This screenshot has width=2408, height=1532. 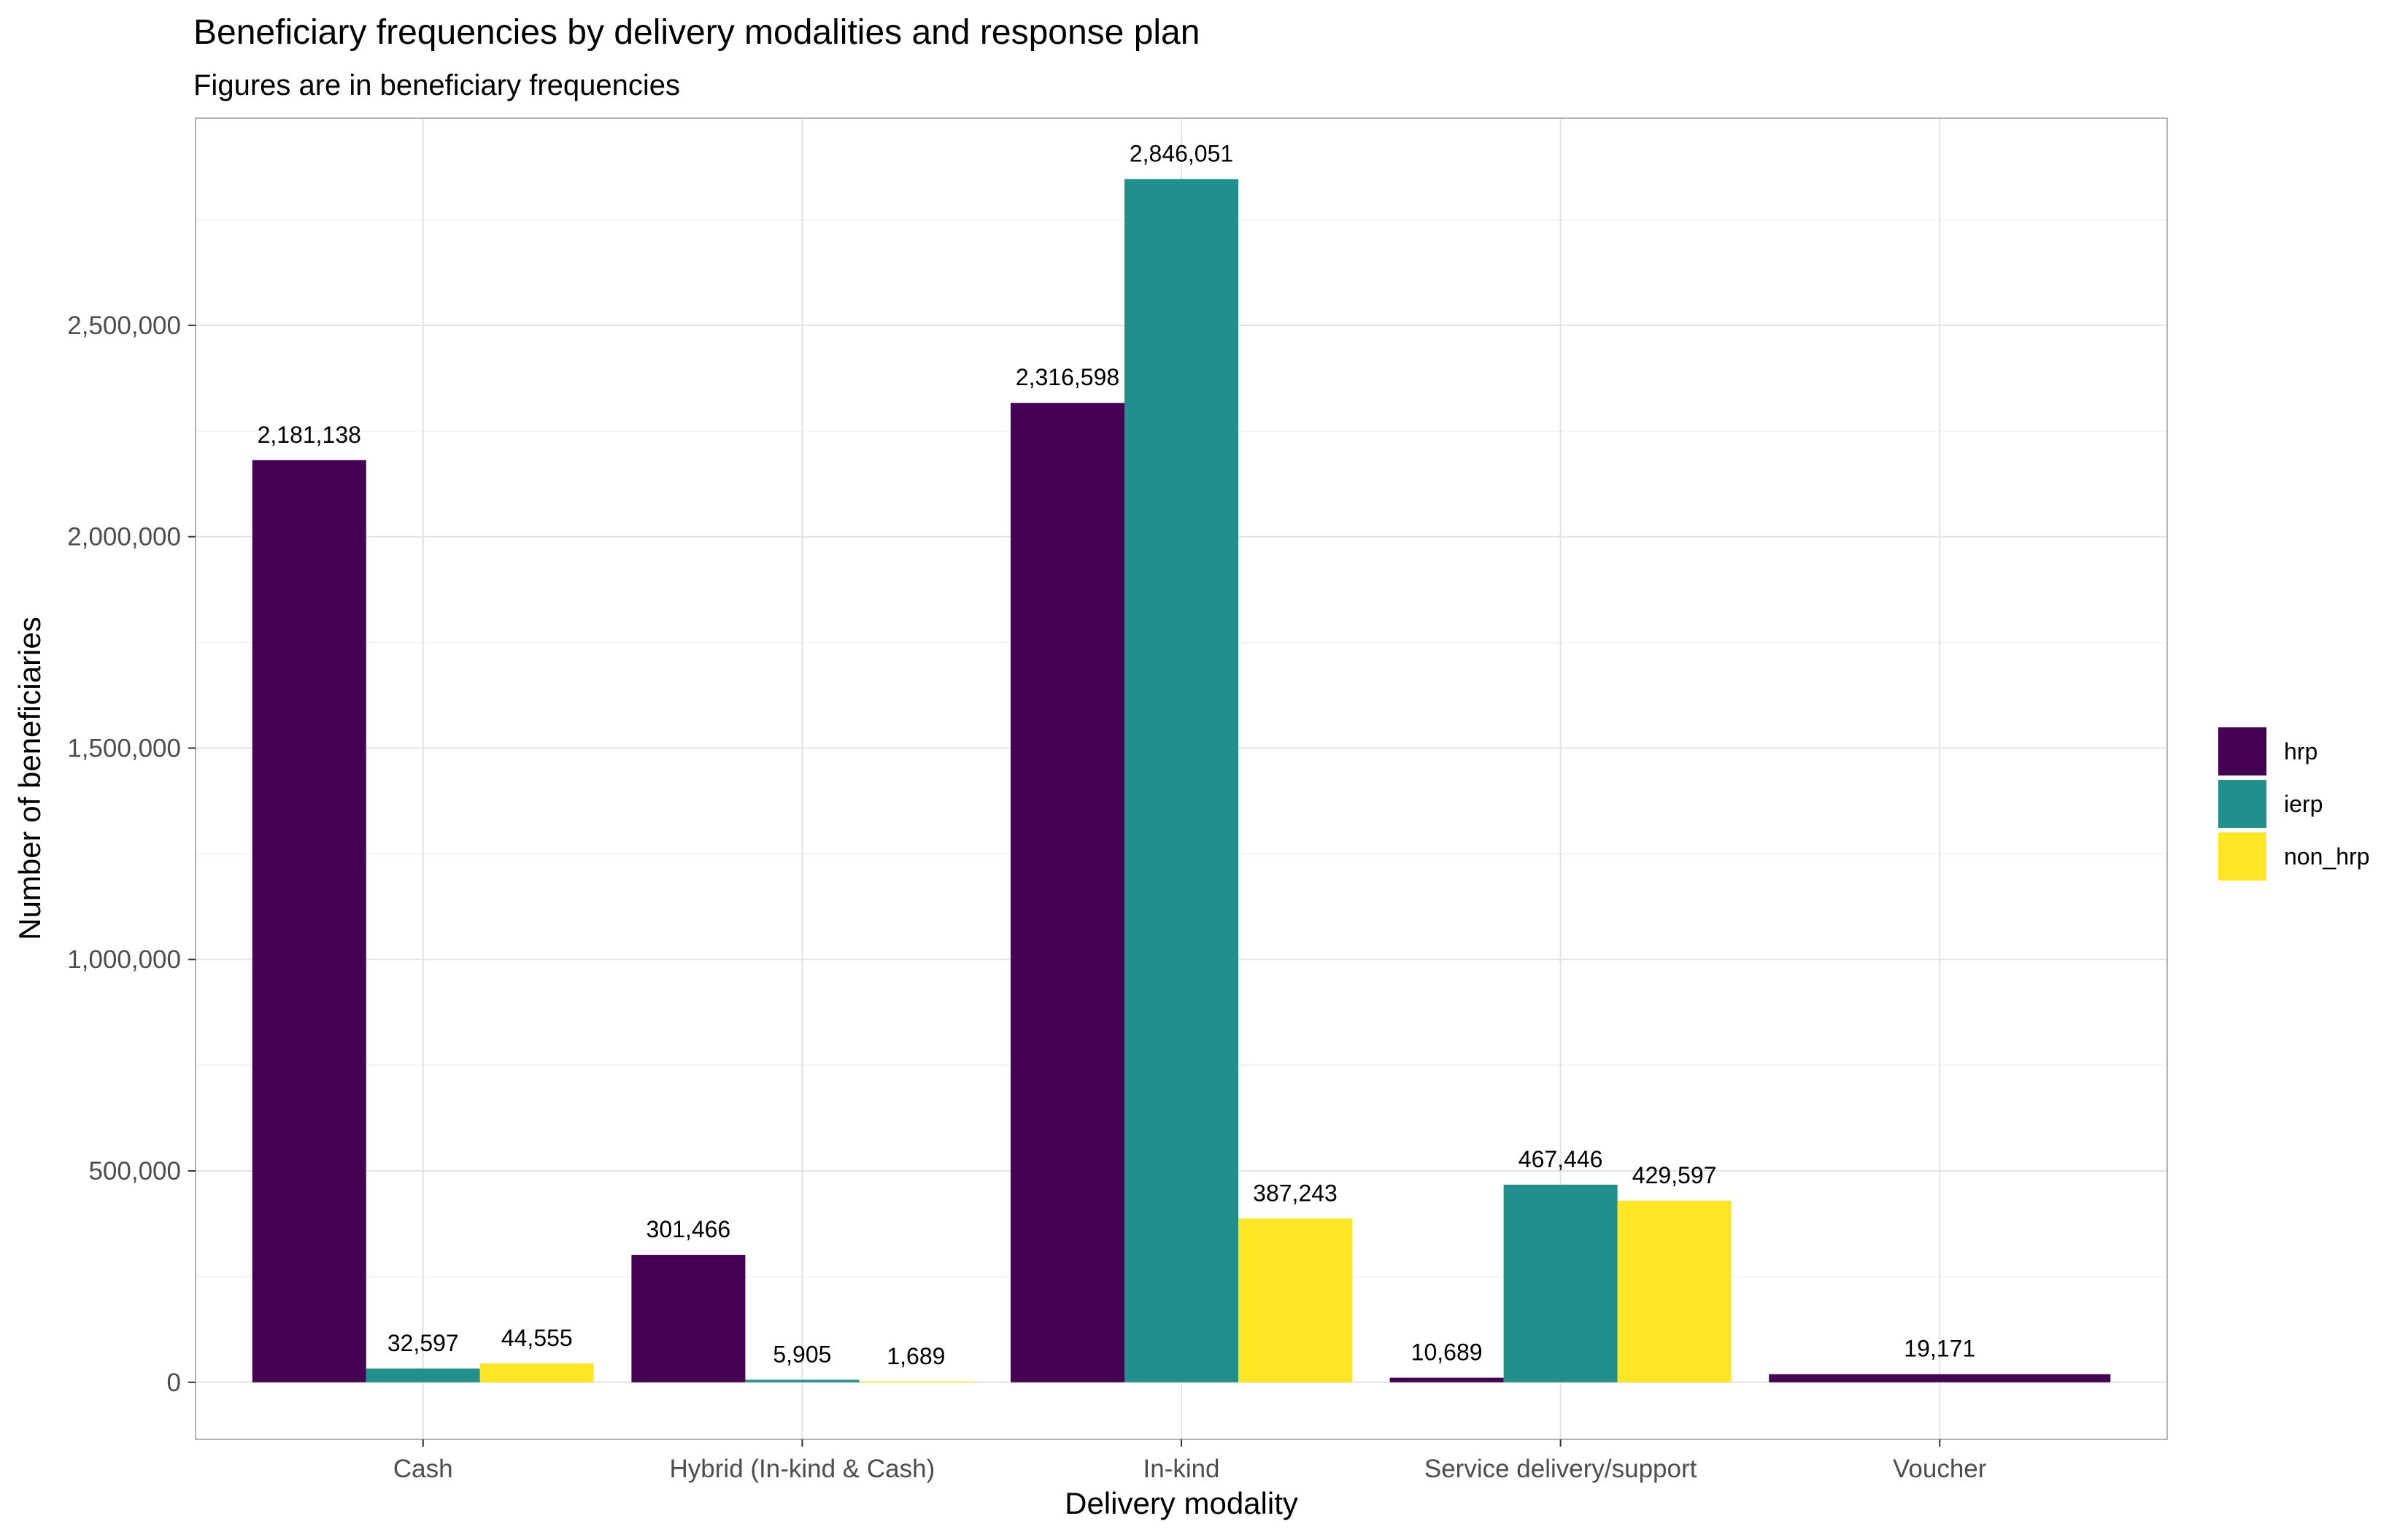 What do you see at coordinates (1560, 1469) in the screenshot?
I see `x-tick-label: Service delivery/support` at bounding box center [1560, 1469].